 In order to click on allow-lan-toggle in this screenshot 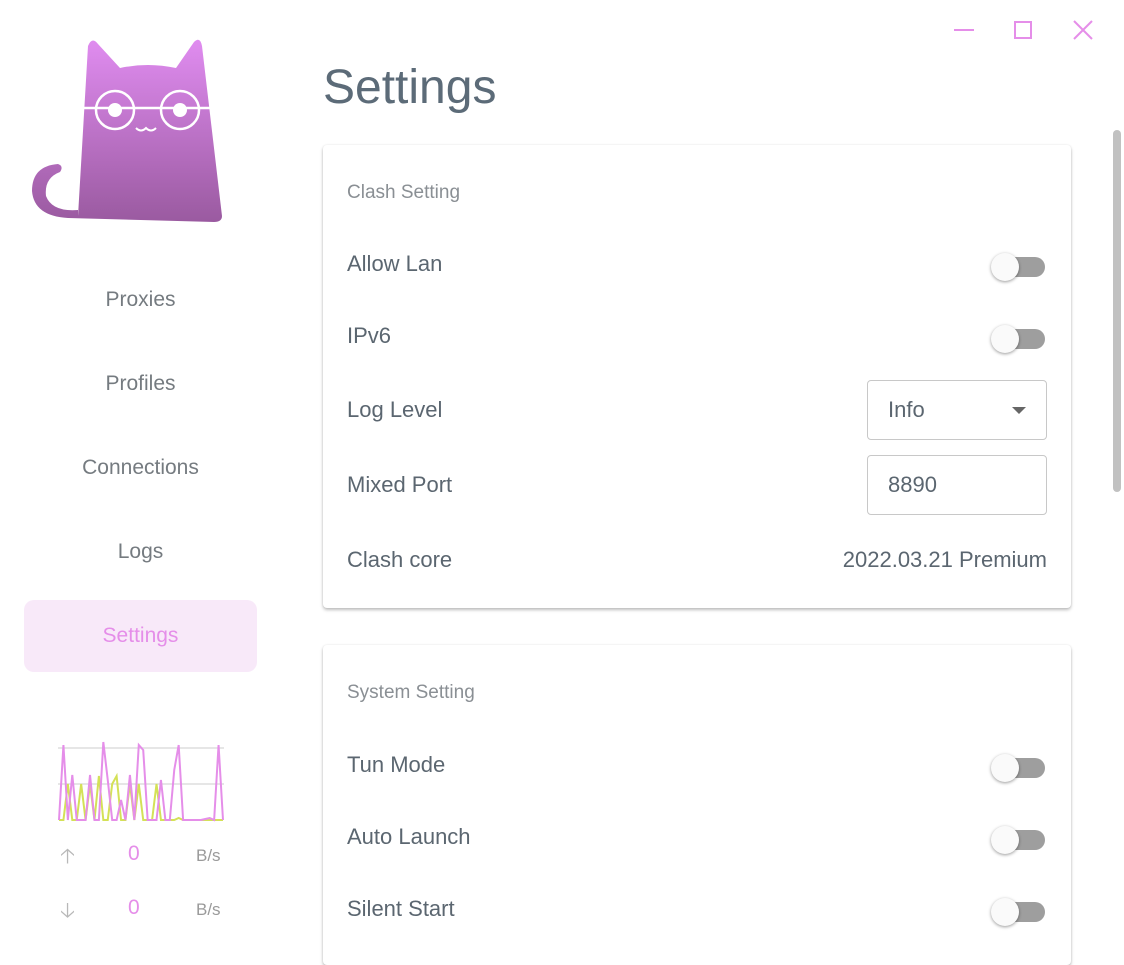, I will do `click(1019, 265)`.